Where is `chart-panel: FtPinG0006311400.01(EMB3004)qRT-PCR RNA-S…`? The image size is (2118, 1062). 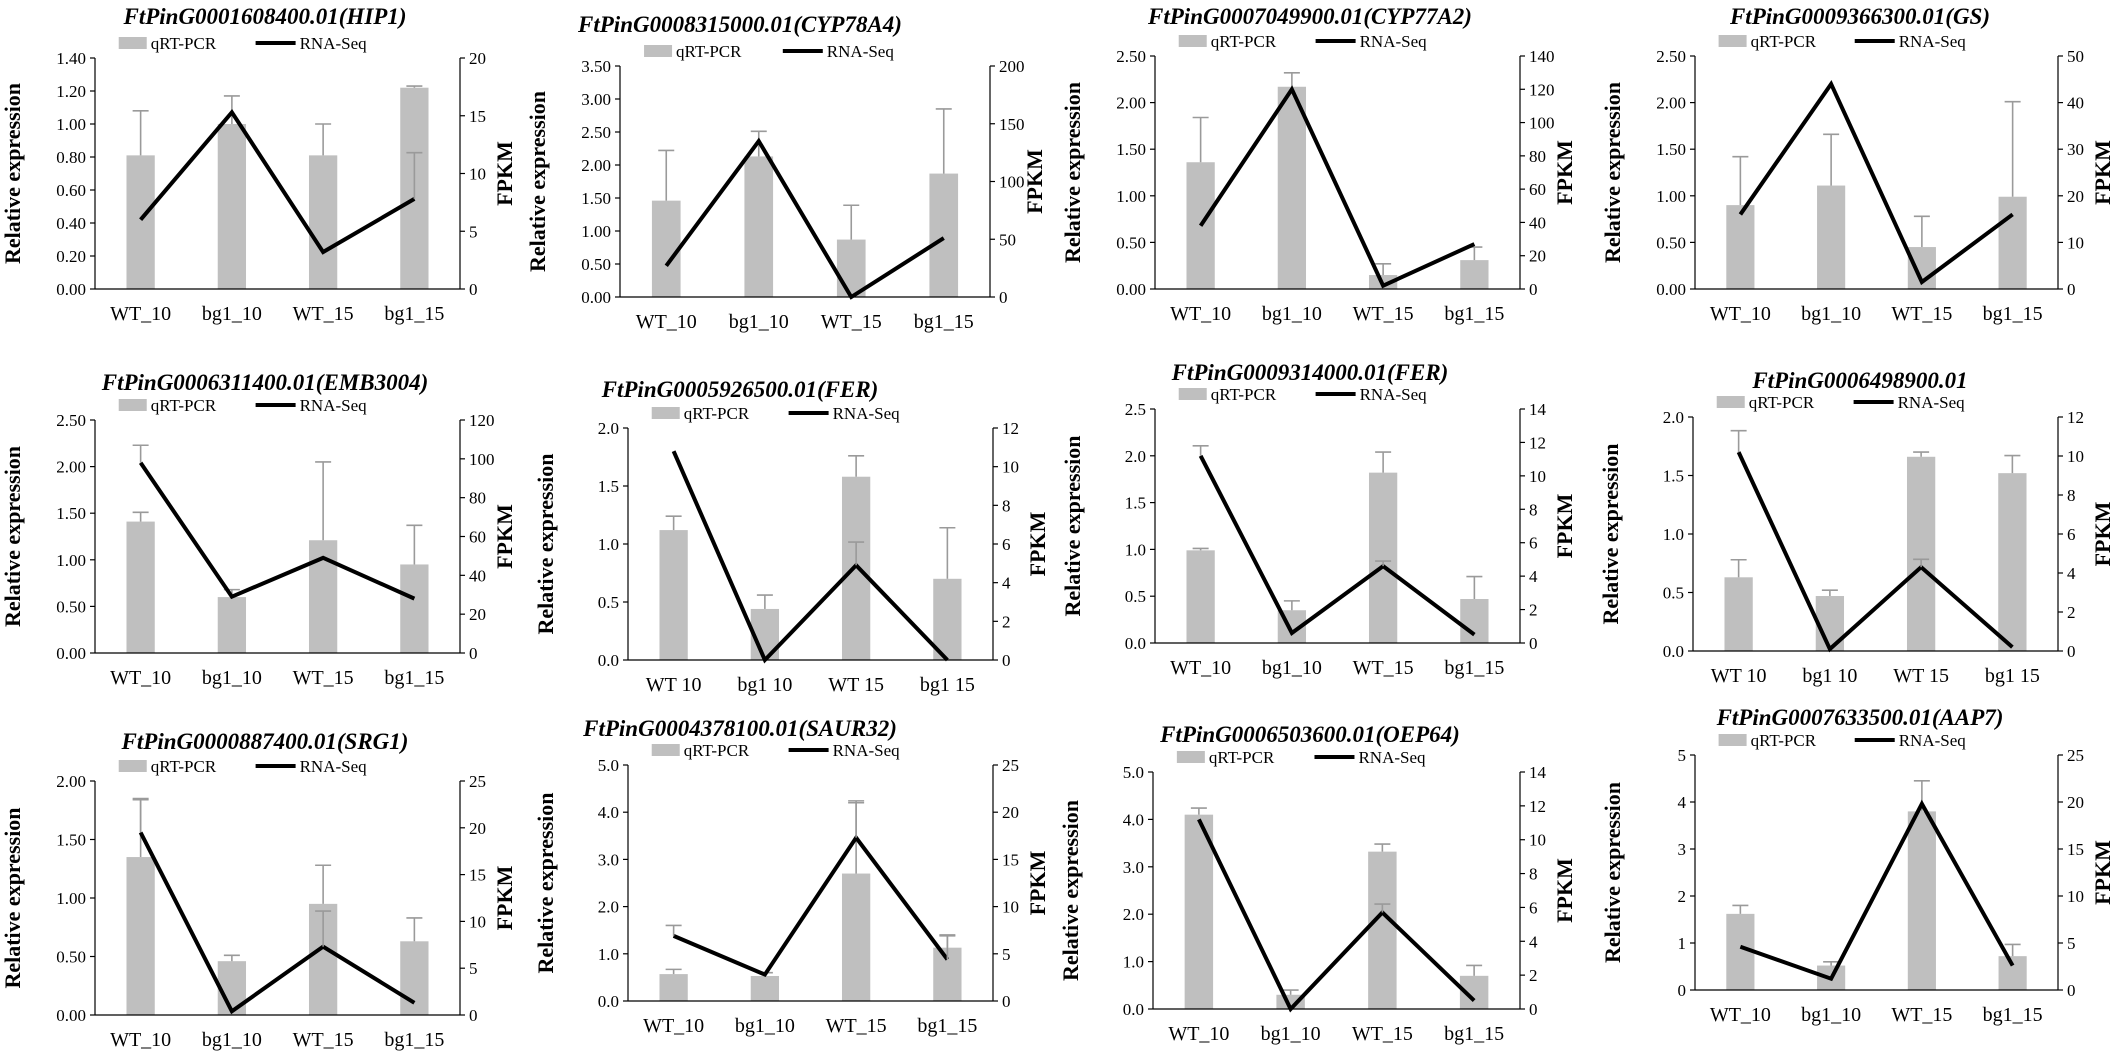 chart-panel: FtPinG0006311400.01(EMB3004)qRT-PCR RNA-S… is located at coordinates (258, 529).